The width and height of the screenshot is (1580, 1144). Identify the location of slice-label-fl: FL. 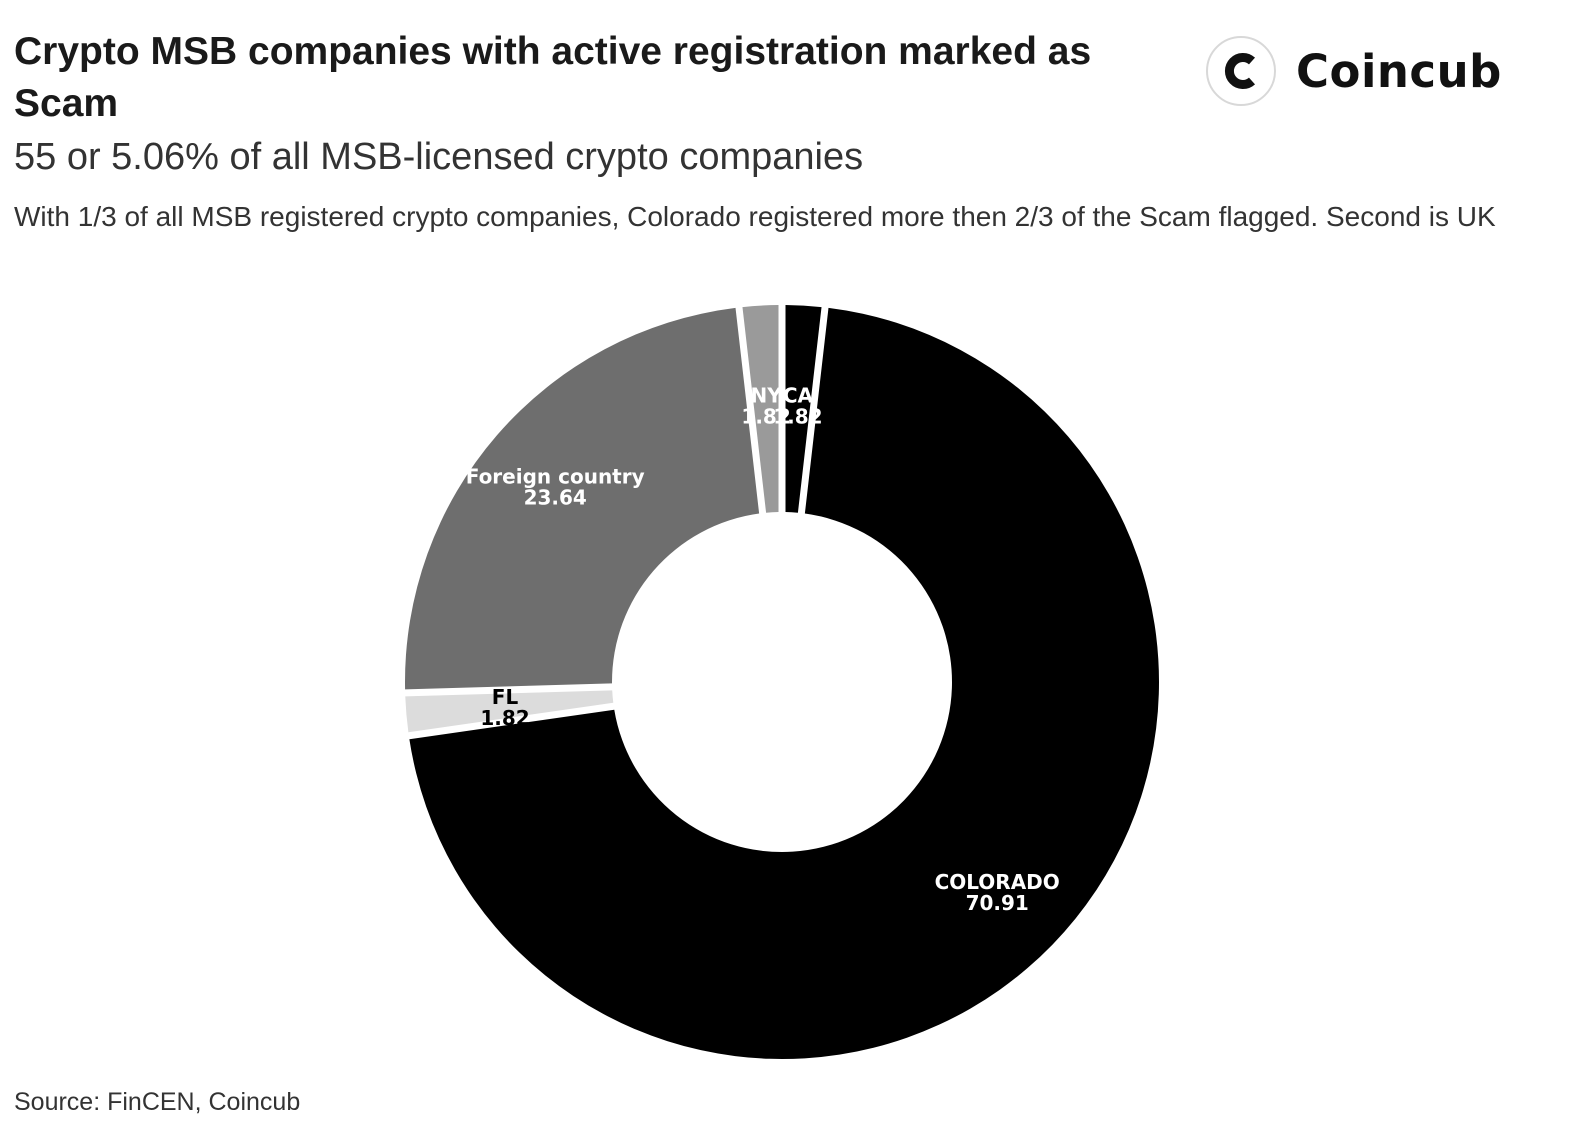
(505, 697).